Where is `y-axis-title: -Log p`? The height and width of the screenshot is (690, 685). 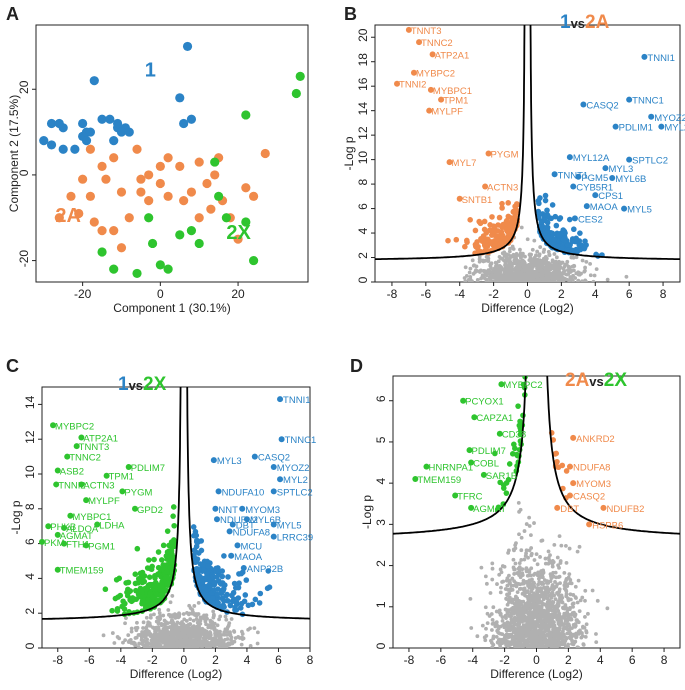 y-axis-title: -Log p is located at coordinates (349, 153).